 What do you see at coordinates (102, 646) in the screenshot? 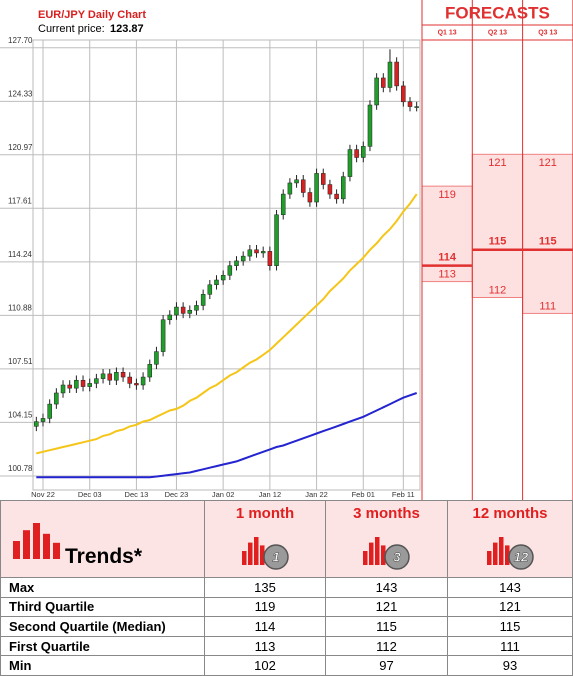
I see `row-label: First Quartile` at bounding box center [102, 646].